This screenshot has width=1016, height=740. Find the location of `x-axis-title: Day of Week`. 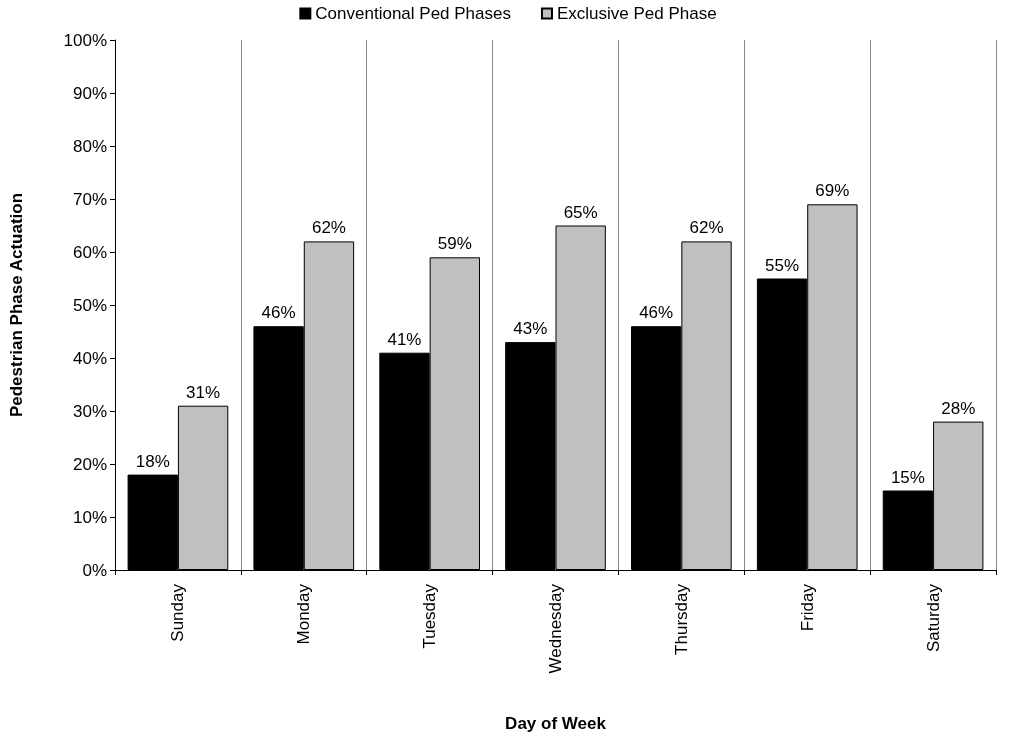

x-axis-title: Day of Week is located at coordinates (556, 723).